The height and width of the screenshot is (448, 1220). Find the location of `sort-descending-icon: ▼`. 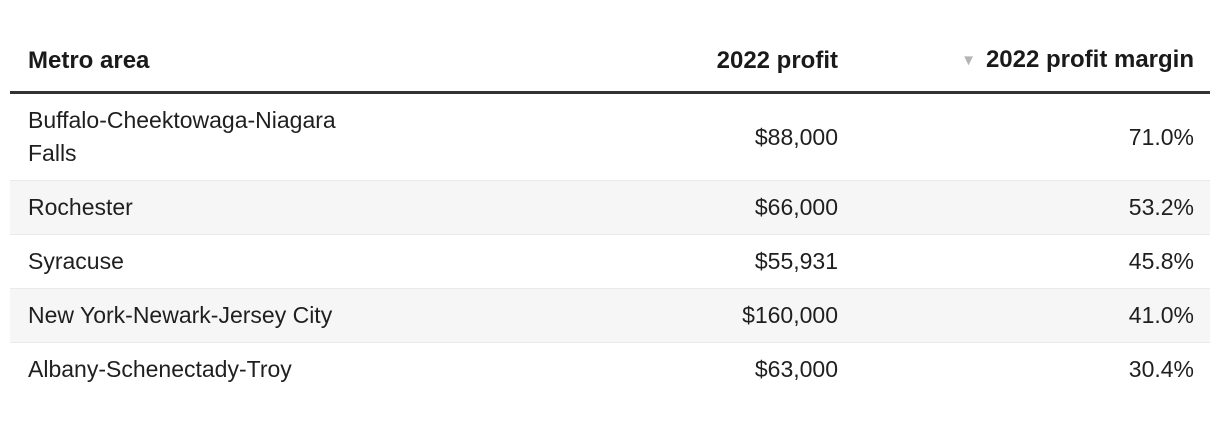

sort-descending-icon: ▼ is located at coordinates (968, 60).